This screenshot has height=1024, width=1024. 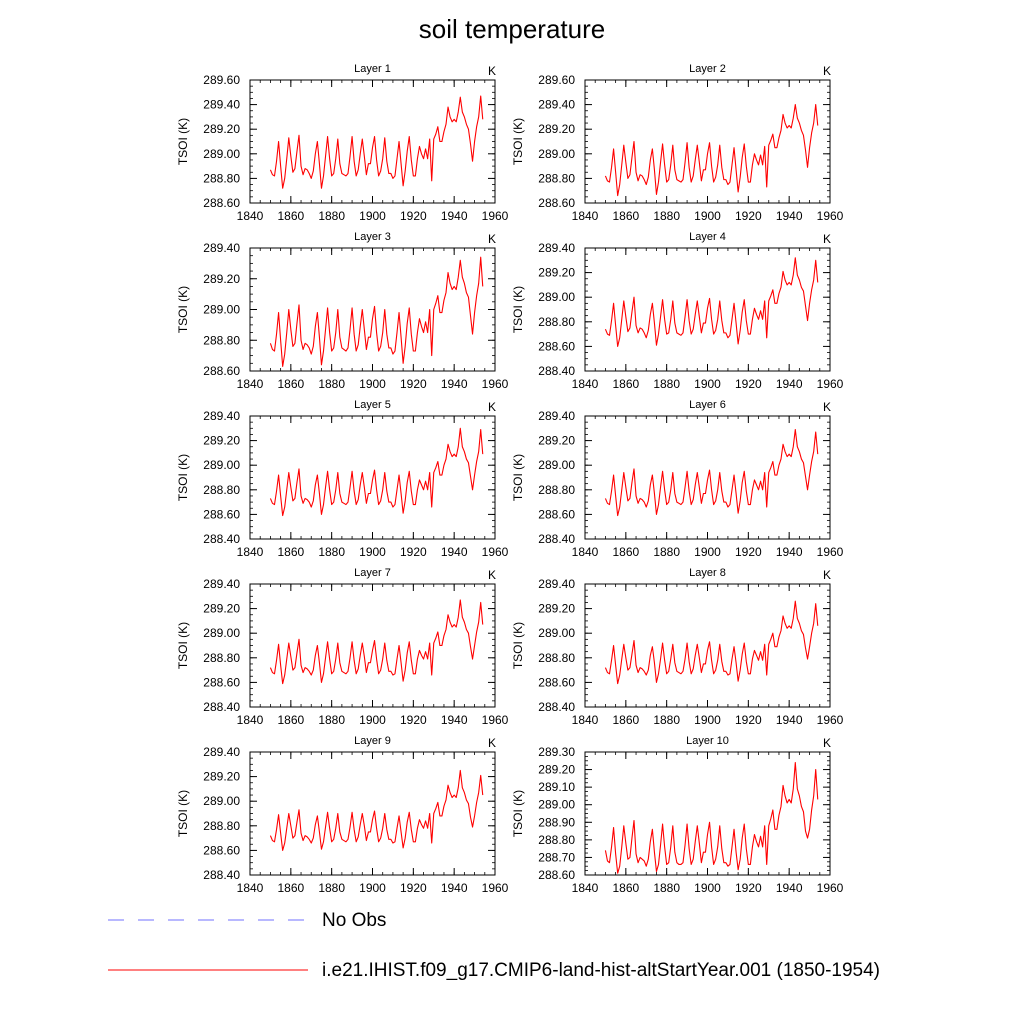 What do you see at coordinates (372, 405) in the screenshot?
I see `panel-title: Layer 5` at bounding box center [372, 405].